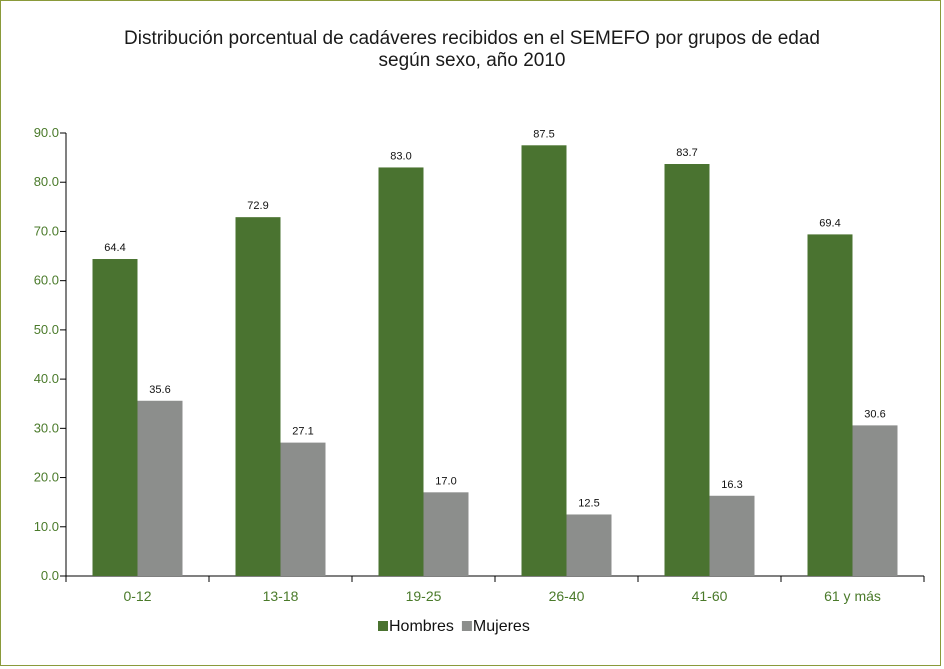  What do you see at coordinates (686, 153) in the screenshot?
I see `data-label: 83.7` at bounding box center [686, 153].